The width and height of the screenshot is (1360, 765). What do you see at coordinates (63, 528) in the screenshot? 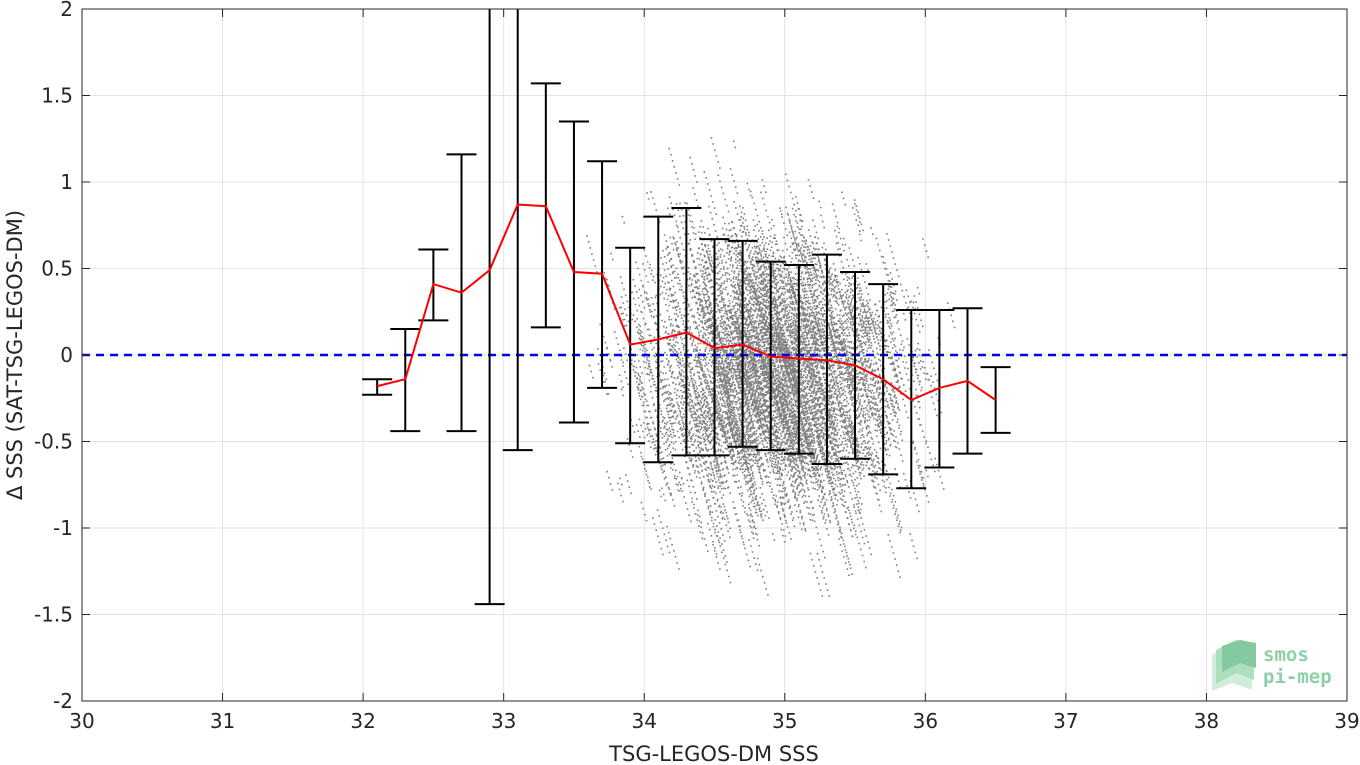
I see `y-tick-label: -1` at bounding box center [63, 528].